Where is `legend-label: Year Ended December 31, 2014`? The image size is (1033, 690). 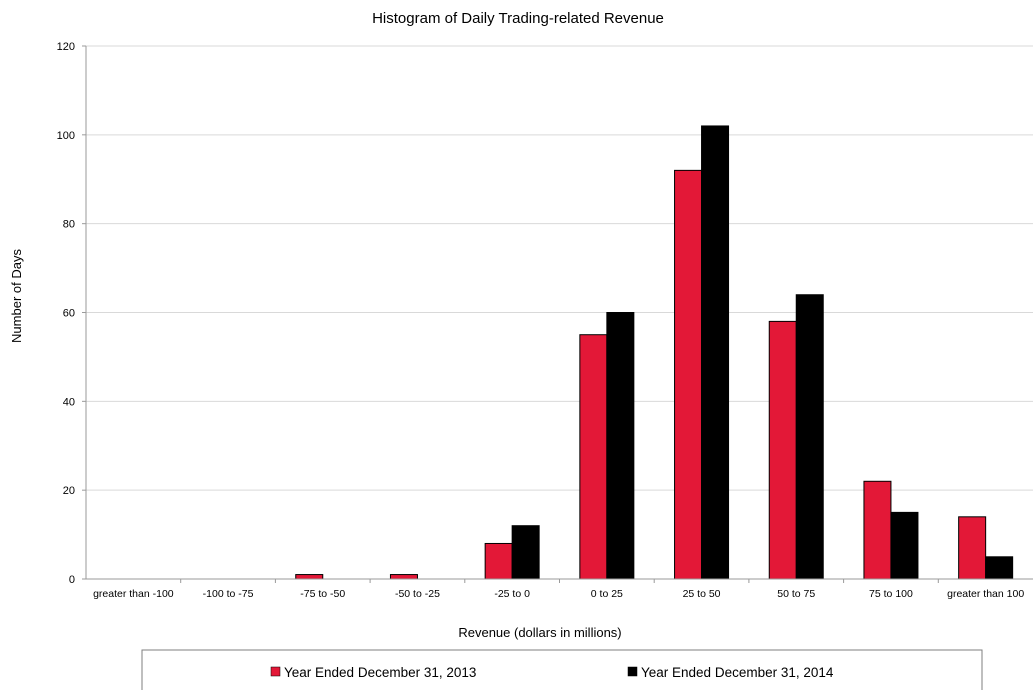
legend-label: Year Ended December 31, 2014 is located at coordinates (737, 672).